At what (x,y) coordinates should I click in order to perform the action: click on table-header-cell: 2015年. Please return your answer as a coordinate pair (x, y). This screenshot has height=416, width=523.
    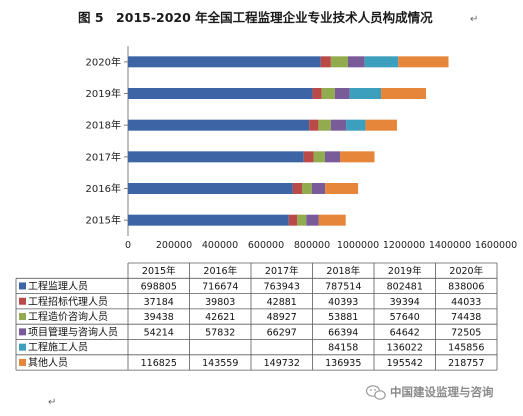
    Looking at the image, I should click on (159, 271).